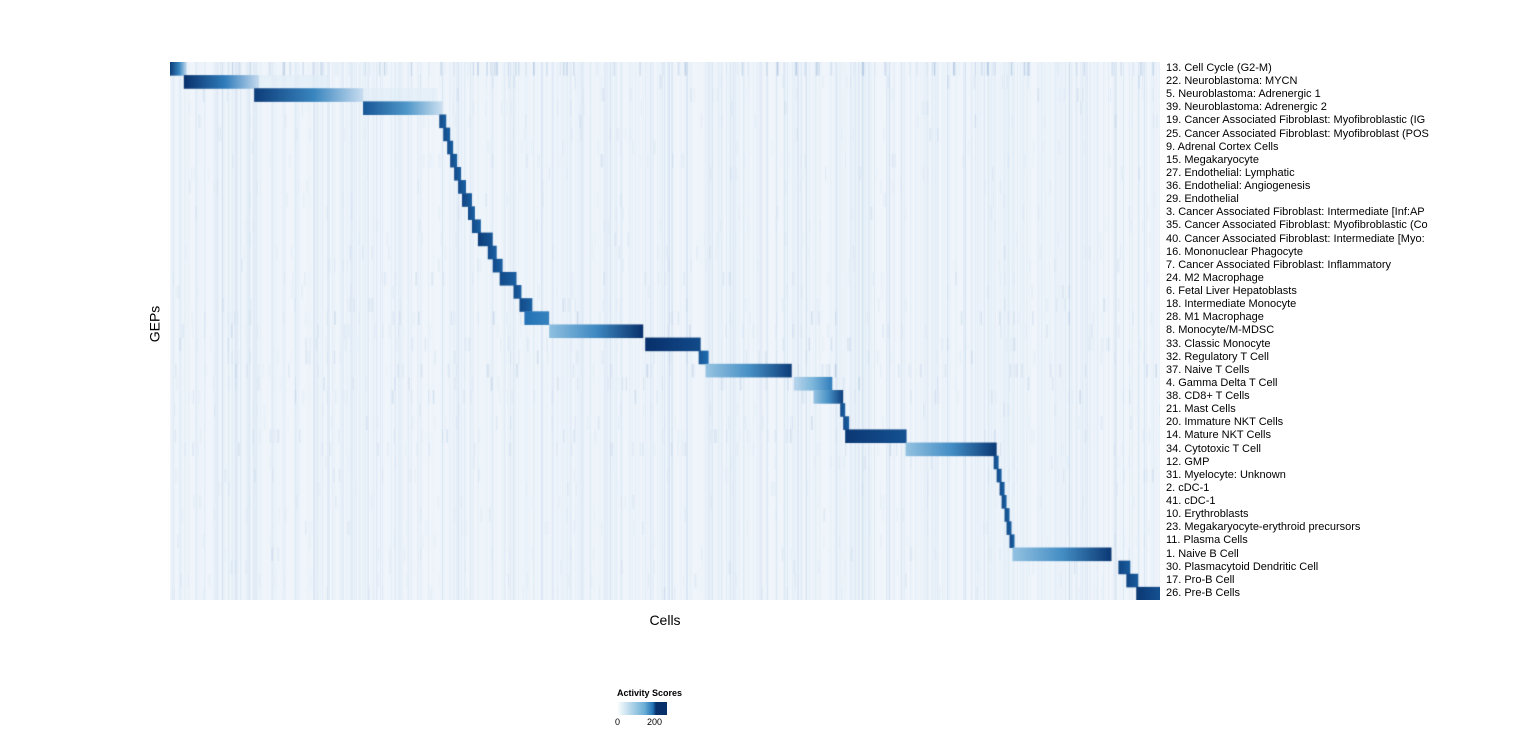  What do you see at coordinates (1238, 186) in the screenshot?
I see `row-label: 36. Endothelial: Angiogenesis` at bounding box center [1238, 186].